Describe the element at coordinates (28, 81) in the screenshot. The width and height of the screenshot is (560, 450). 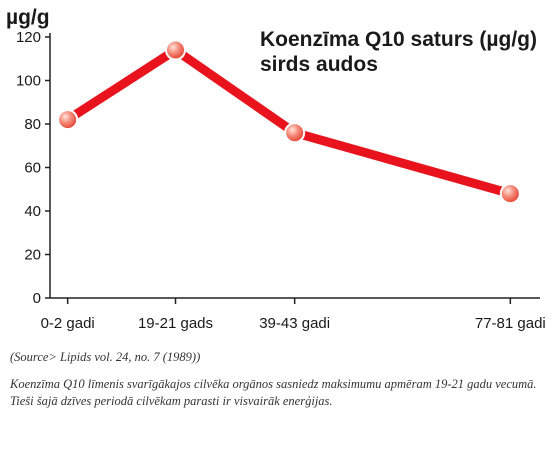
I see `y-tick-label: 100` at that location.